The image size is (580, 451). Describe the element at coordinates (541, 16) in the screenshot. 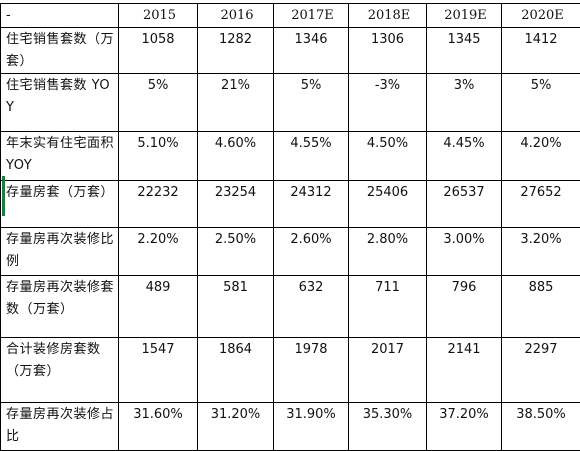

I see `year-header-cell: 2020E` at that location.